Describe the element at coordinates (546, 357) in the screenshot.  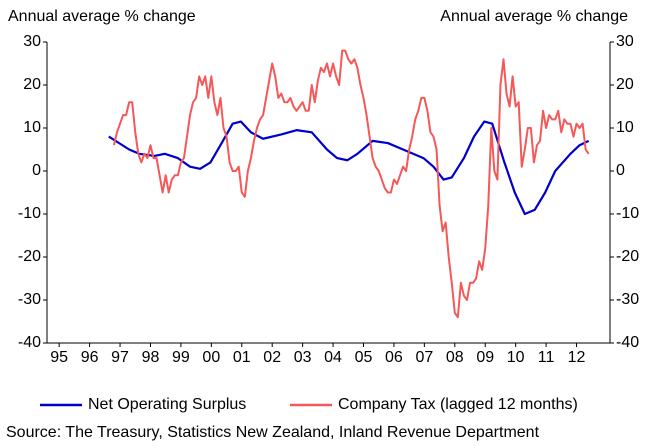
I see `x-tick-label: 11` at that location.